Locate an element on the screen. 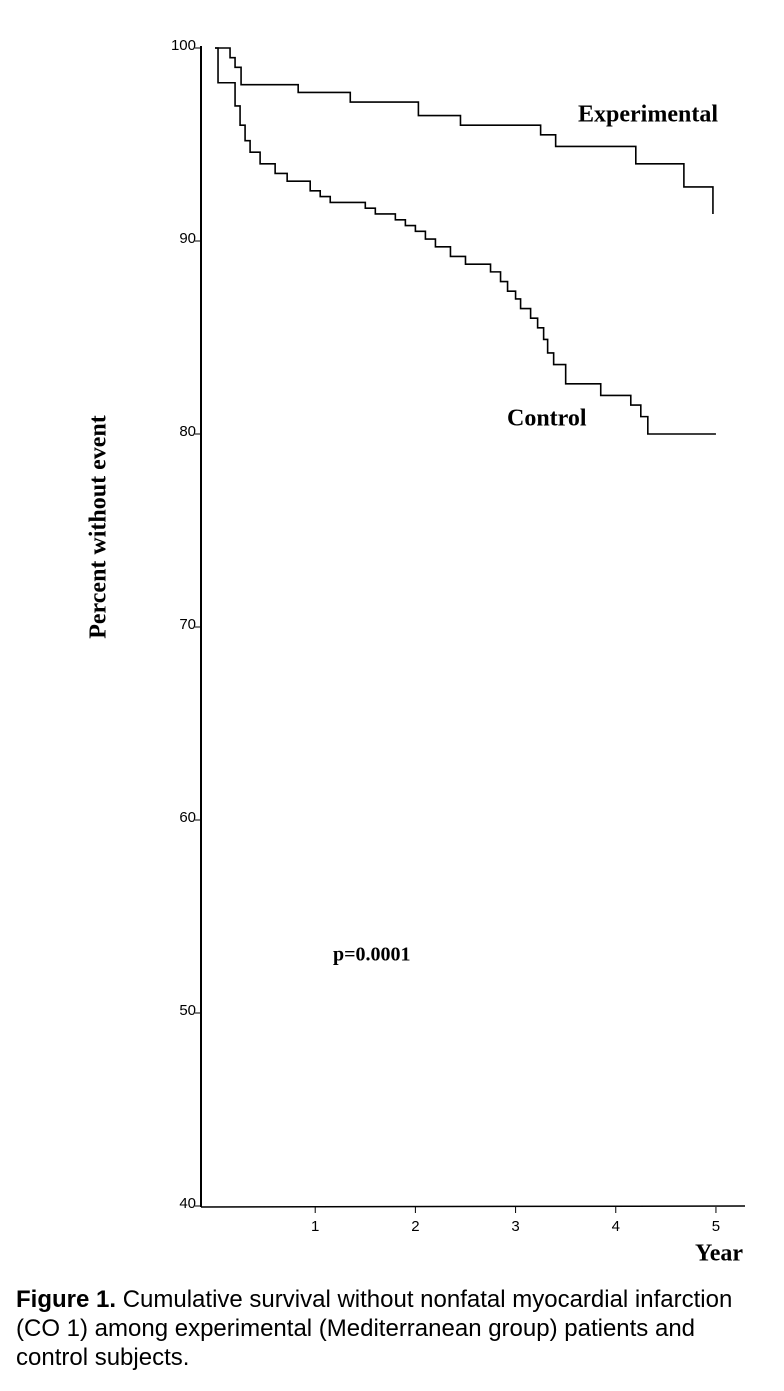  series-label: Control is located at coordinates (547, 419).